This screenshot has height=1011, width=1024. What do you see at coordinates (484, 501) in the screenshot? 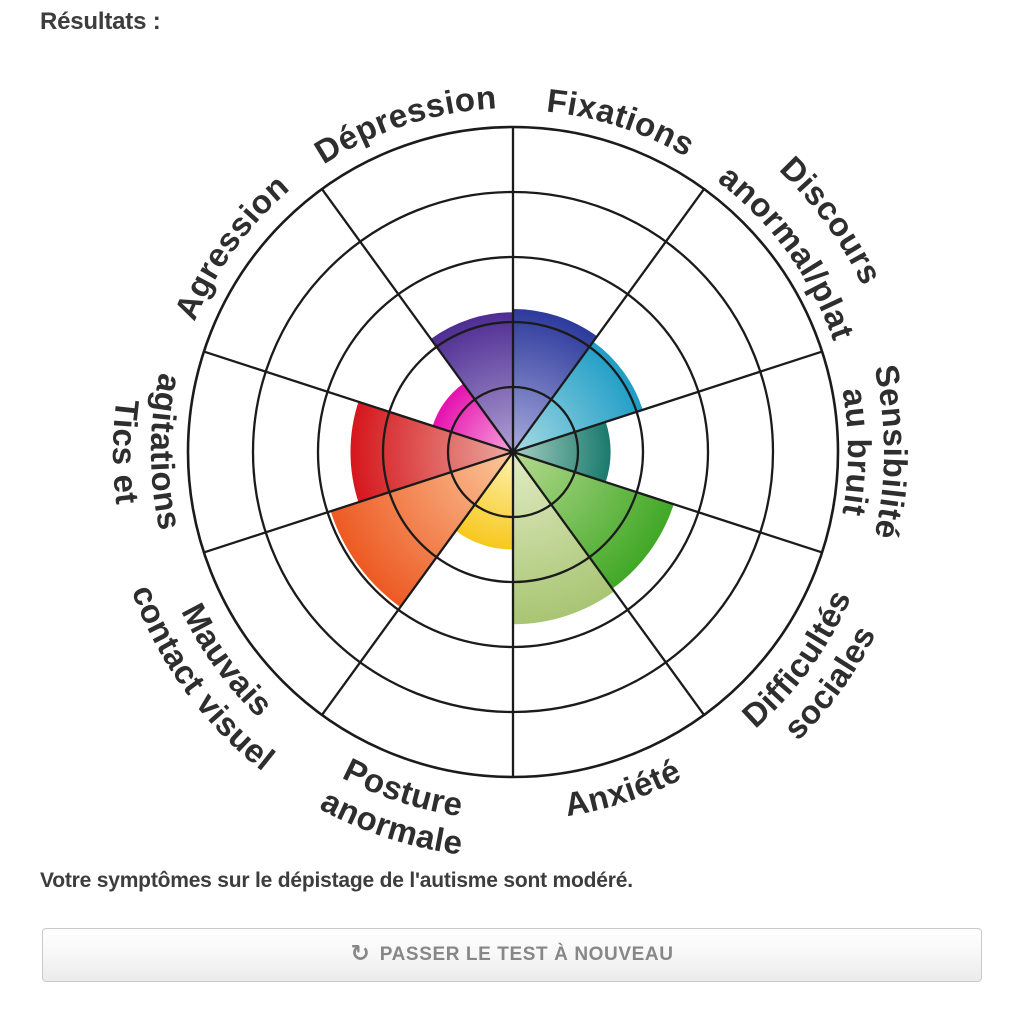
I see `chart-sector-posture-anormale` at bounding box center [484, 501].